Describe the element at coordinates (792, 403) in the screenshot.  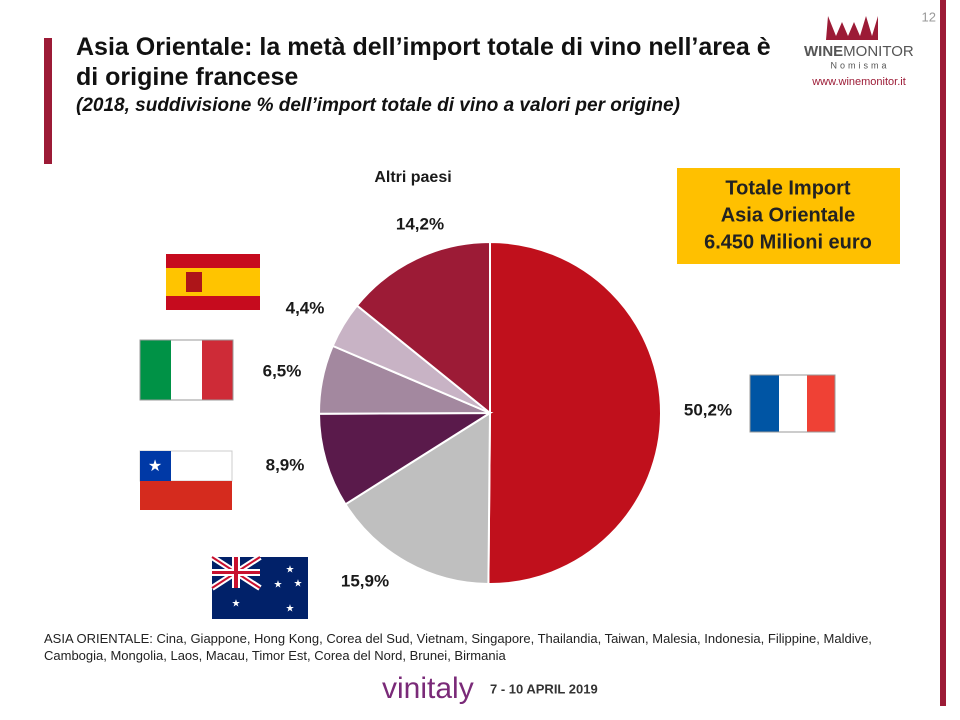
I see `flag-france` at that location.